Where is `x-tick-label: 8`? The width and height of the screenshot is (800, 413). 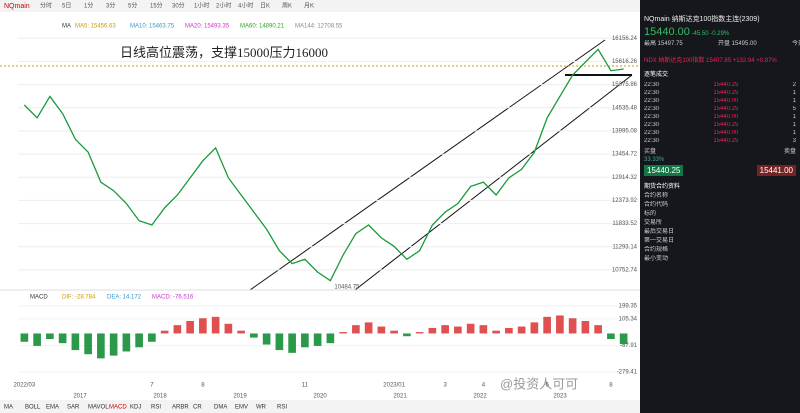
x-tick-label: 8 is located at coordinates (611, 386).